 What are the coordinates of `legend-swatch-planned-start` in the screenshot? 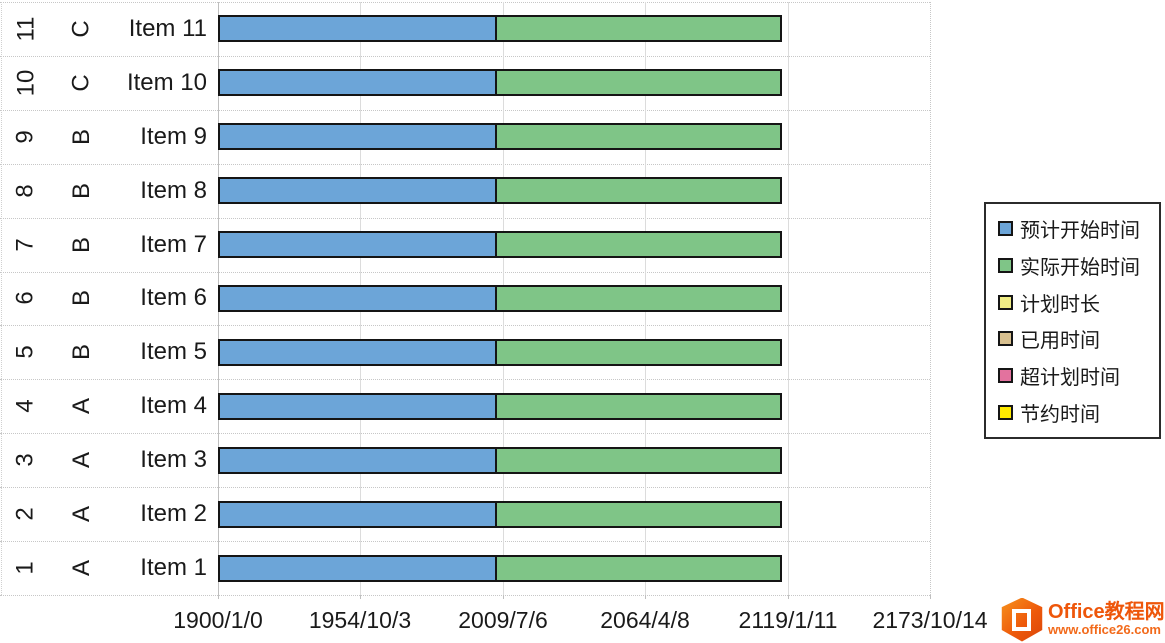 It's located at (1005, 228).